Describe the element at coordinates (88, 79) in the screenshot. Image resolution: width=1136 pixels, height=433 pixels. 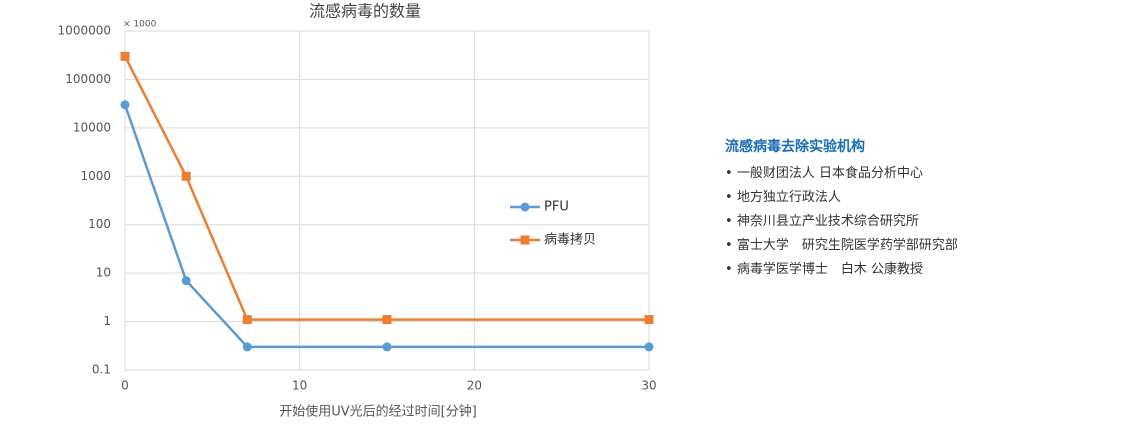
I see `y-tick-label: 100000` at that location.